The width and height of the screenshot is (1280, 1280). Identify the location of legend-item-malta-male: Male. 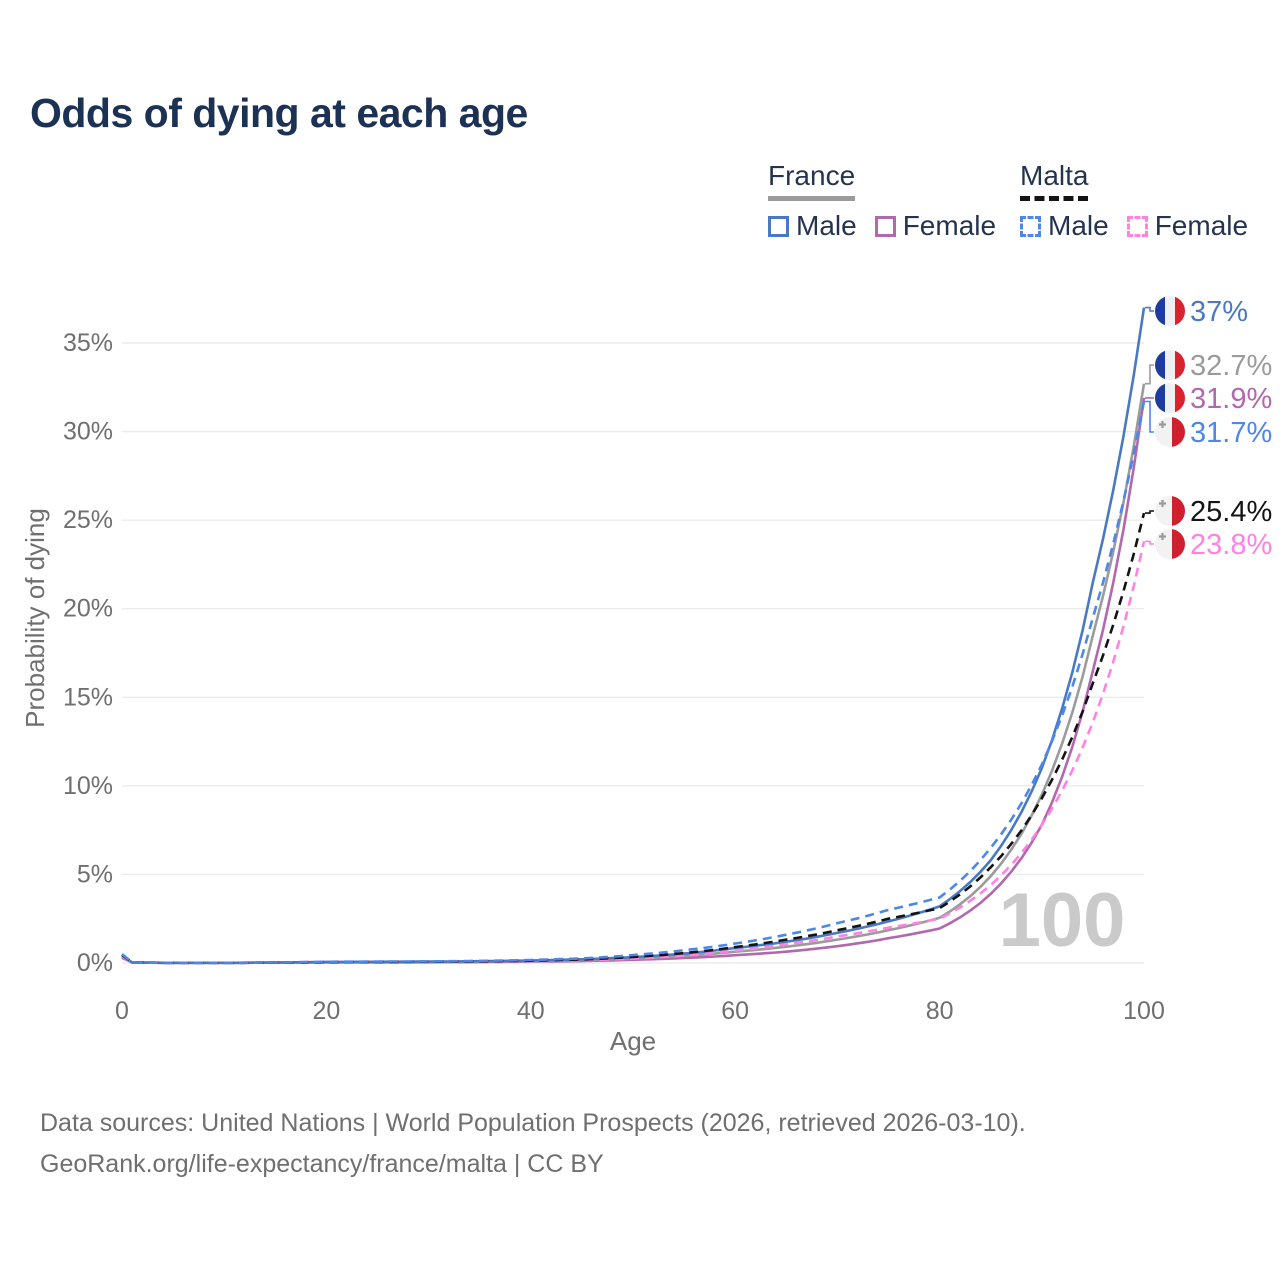
(1064, 226).